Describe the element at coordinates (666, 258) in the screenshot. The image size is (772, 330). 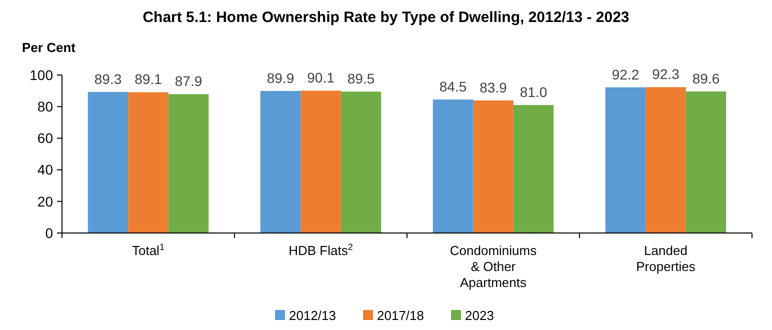
I see `x-tick-label: Landed Properties` at that location.